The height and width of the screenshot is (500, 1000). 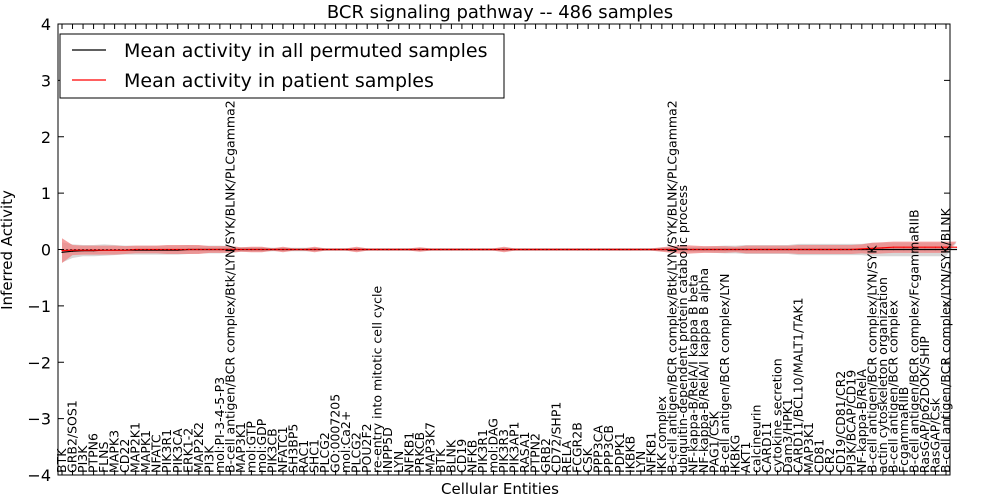 I want to click on x-category-label: RELA, so click(x=566, y=456).